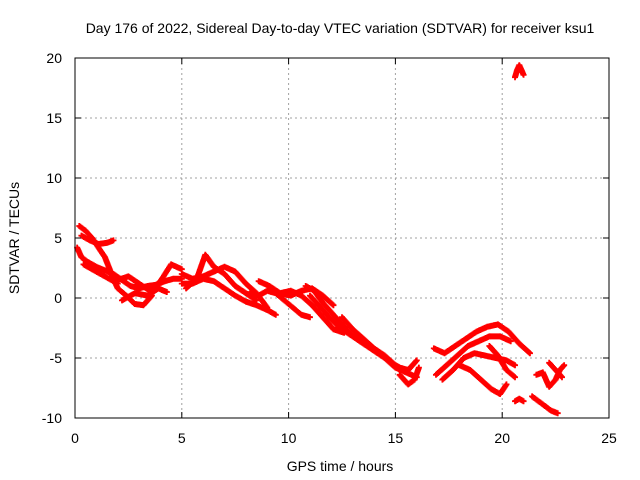 The width and height of the screenshot is (640, 480). What do you see at coordinates (58, 238) in the screenshot?
I see `y-tick-label: 5` at bounding box center [58, 238].